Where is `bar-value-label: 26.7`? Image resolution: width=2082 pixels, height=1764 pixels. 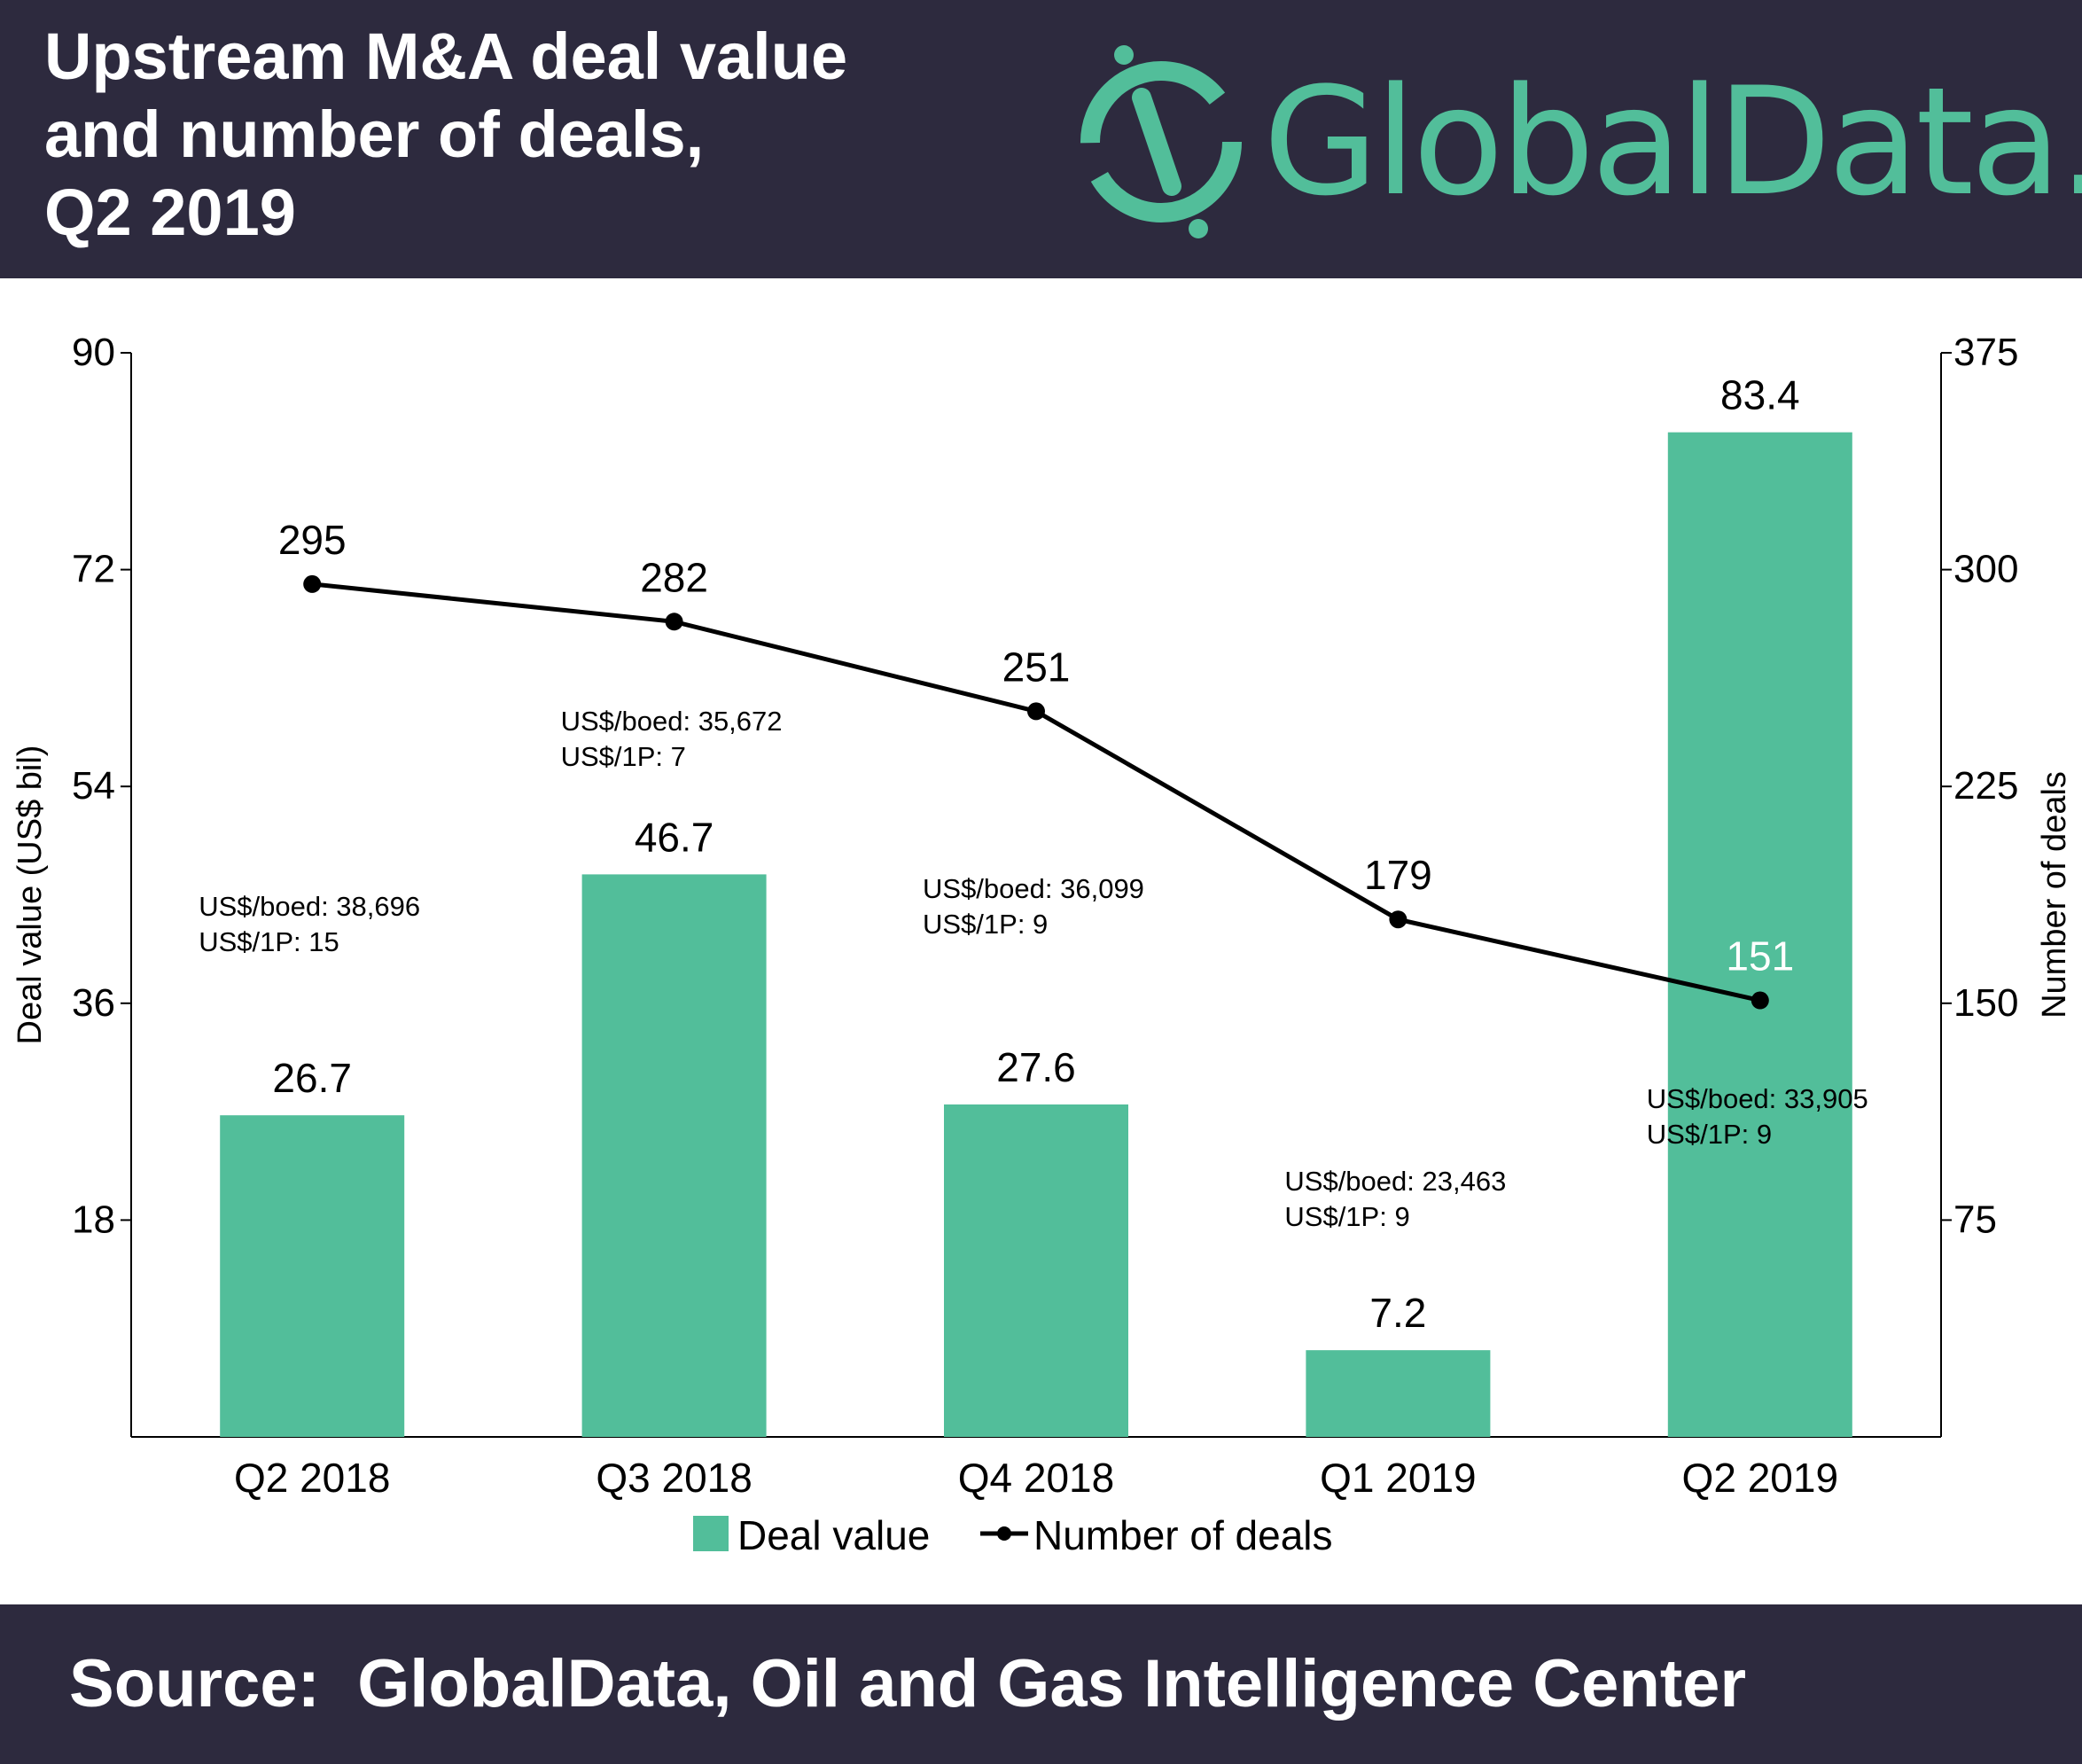 bar-value-label: 26.7 is located at coordinates (312, 1078).